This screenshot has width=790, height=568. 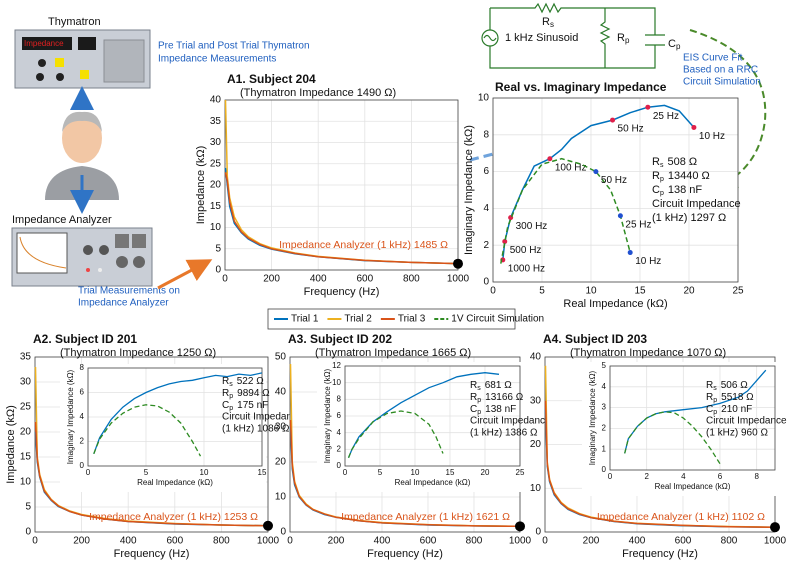 I want to click on chart-subtitle: (Thymatron Impedance 1250 Ω), so click(x=138, y=353).